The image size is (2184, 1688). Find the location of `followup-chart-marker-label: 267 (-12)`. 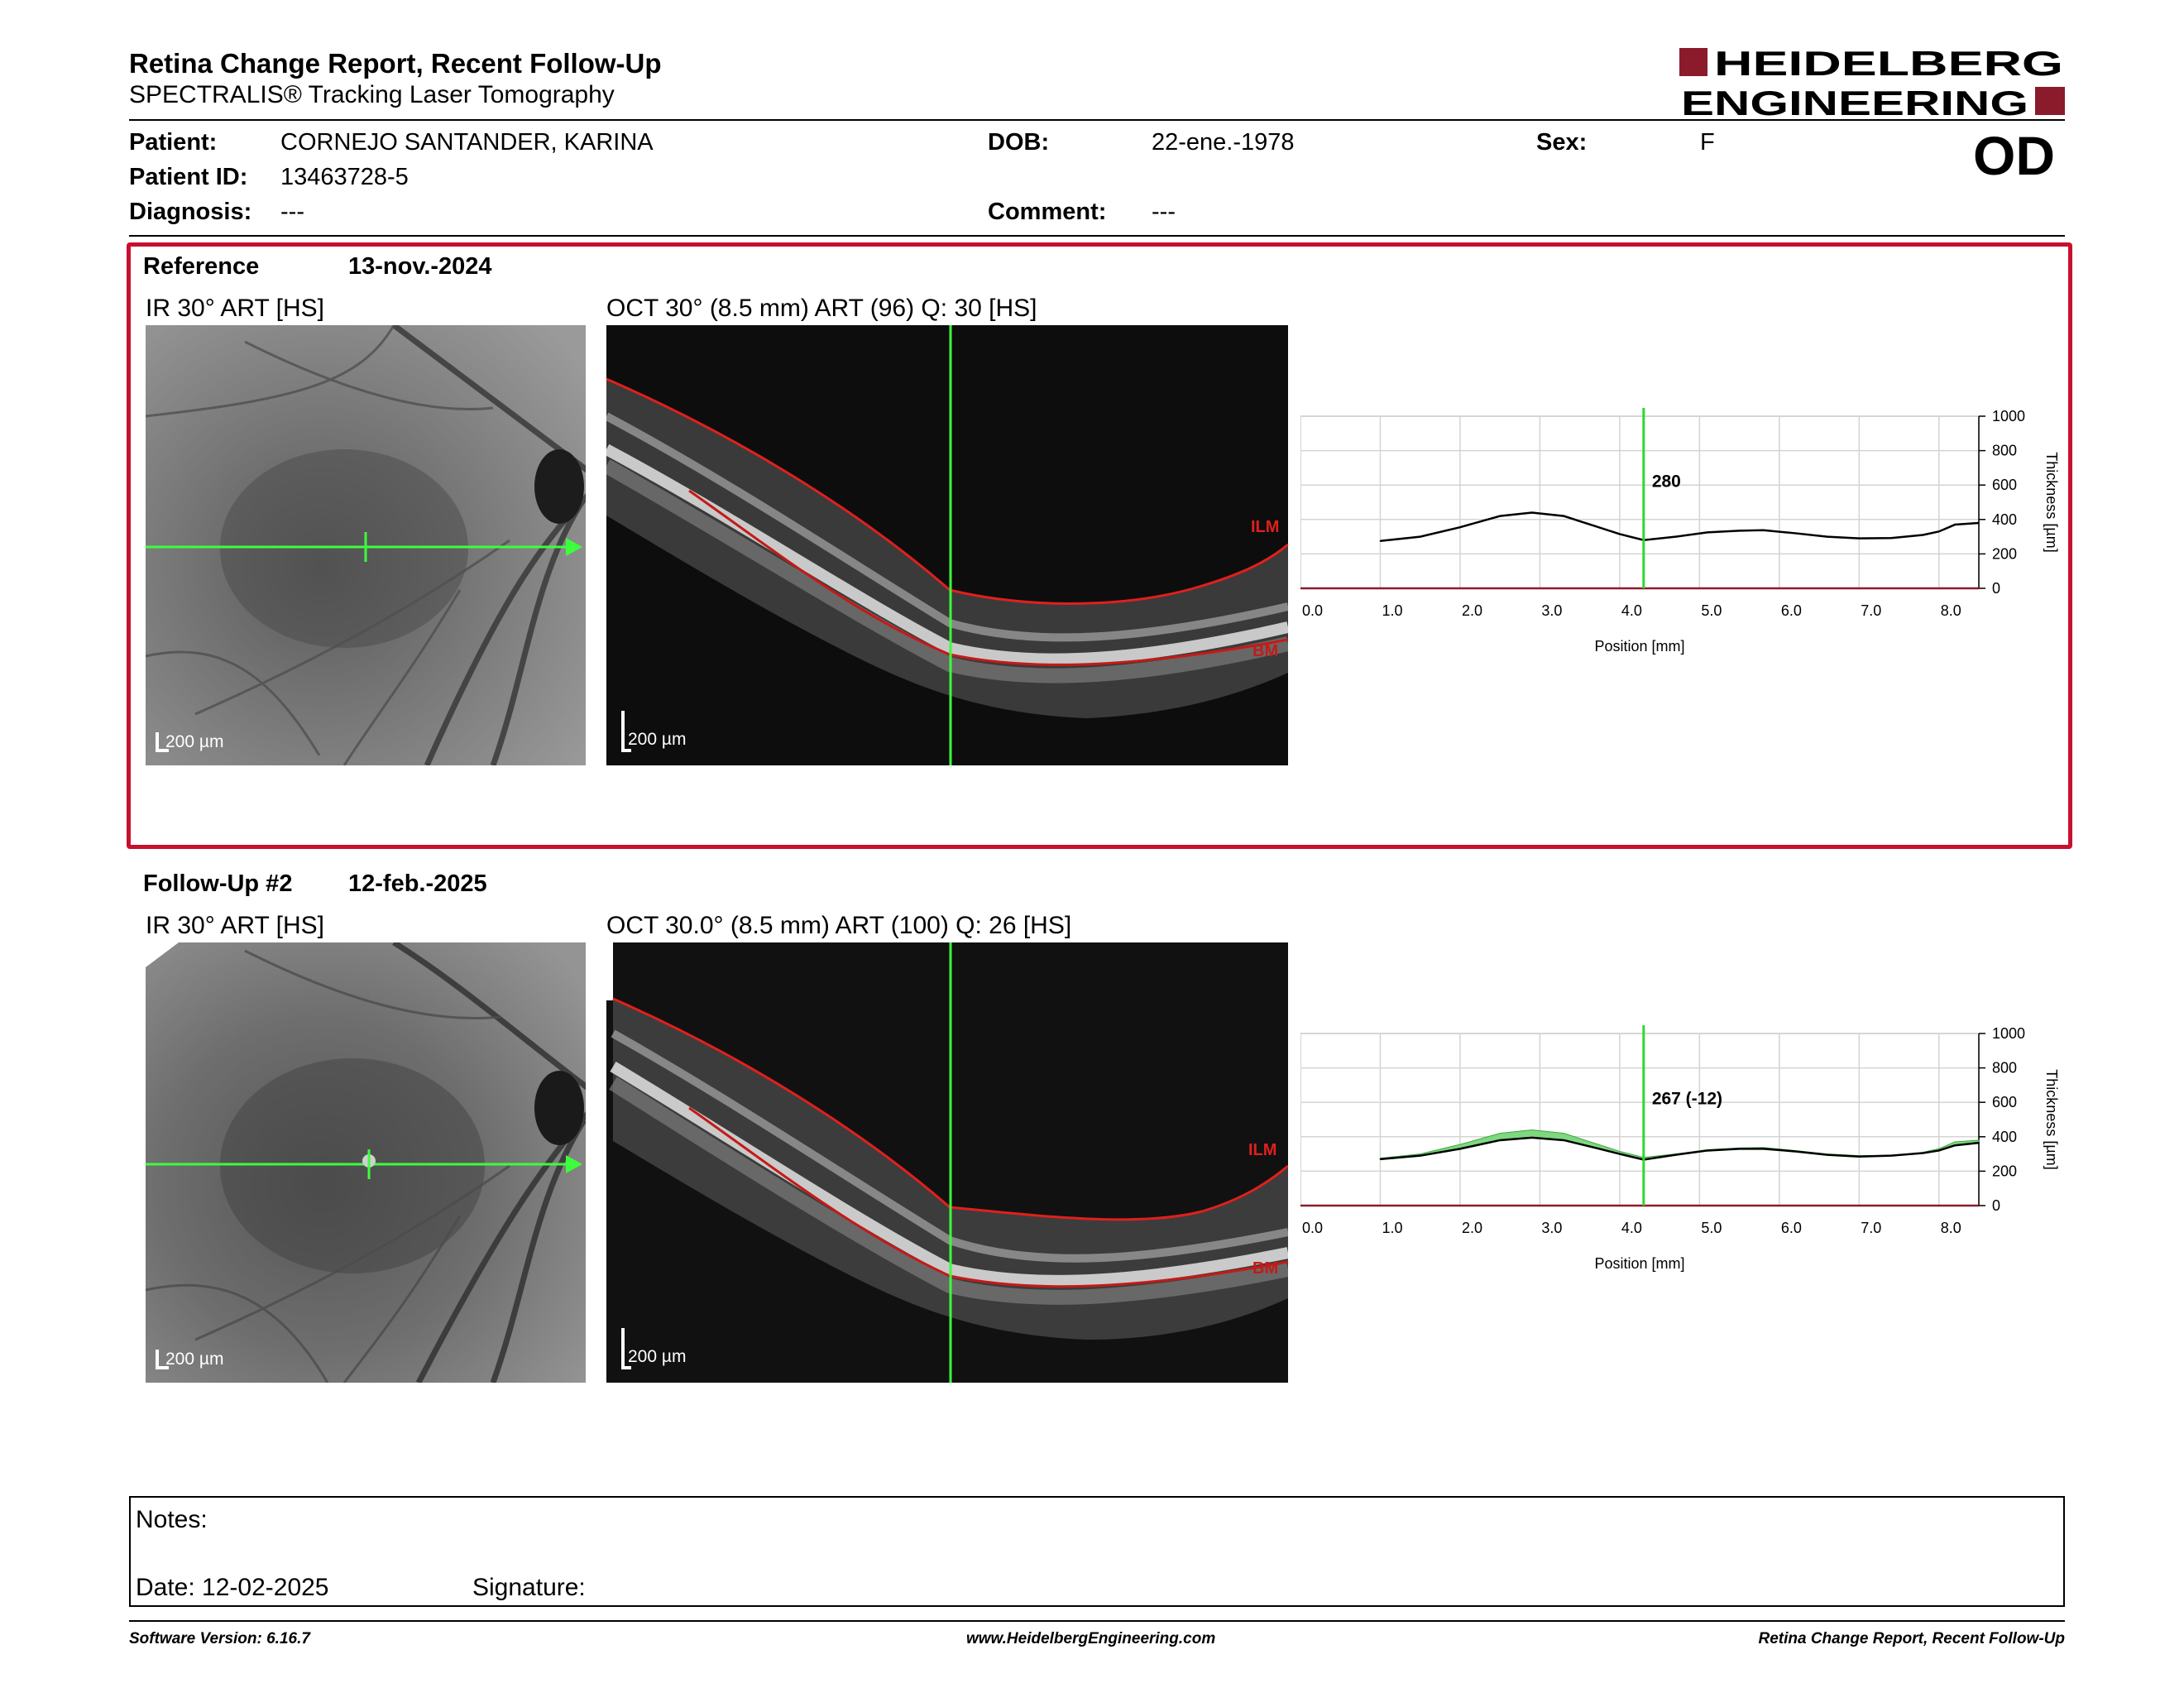

followup-chart-marker-label: 267 (-12) is located at coordinates (1687, 1098).